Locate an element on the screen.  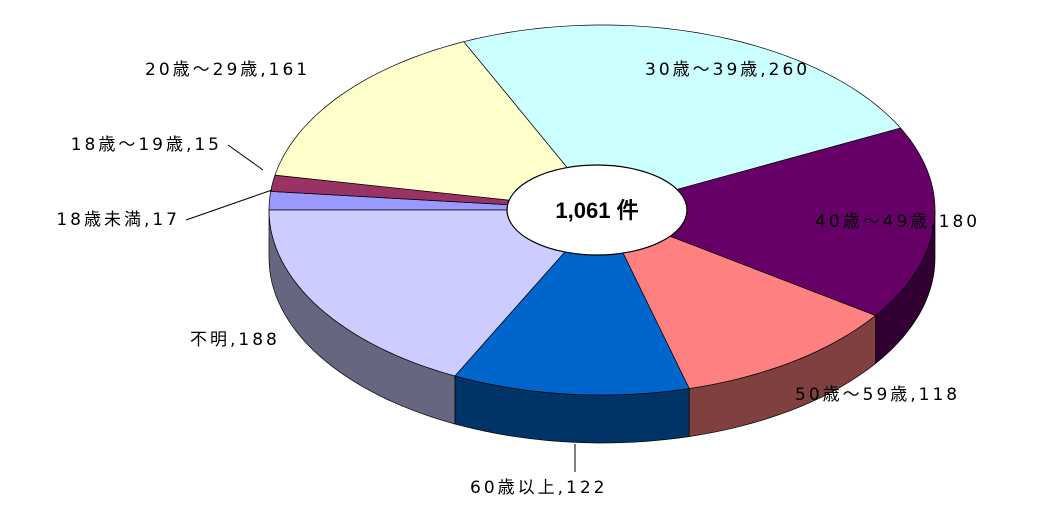
center-label: 1,061 件 is located at coordinates (596, 210).